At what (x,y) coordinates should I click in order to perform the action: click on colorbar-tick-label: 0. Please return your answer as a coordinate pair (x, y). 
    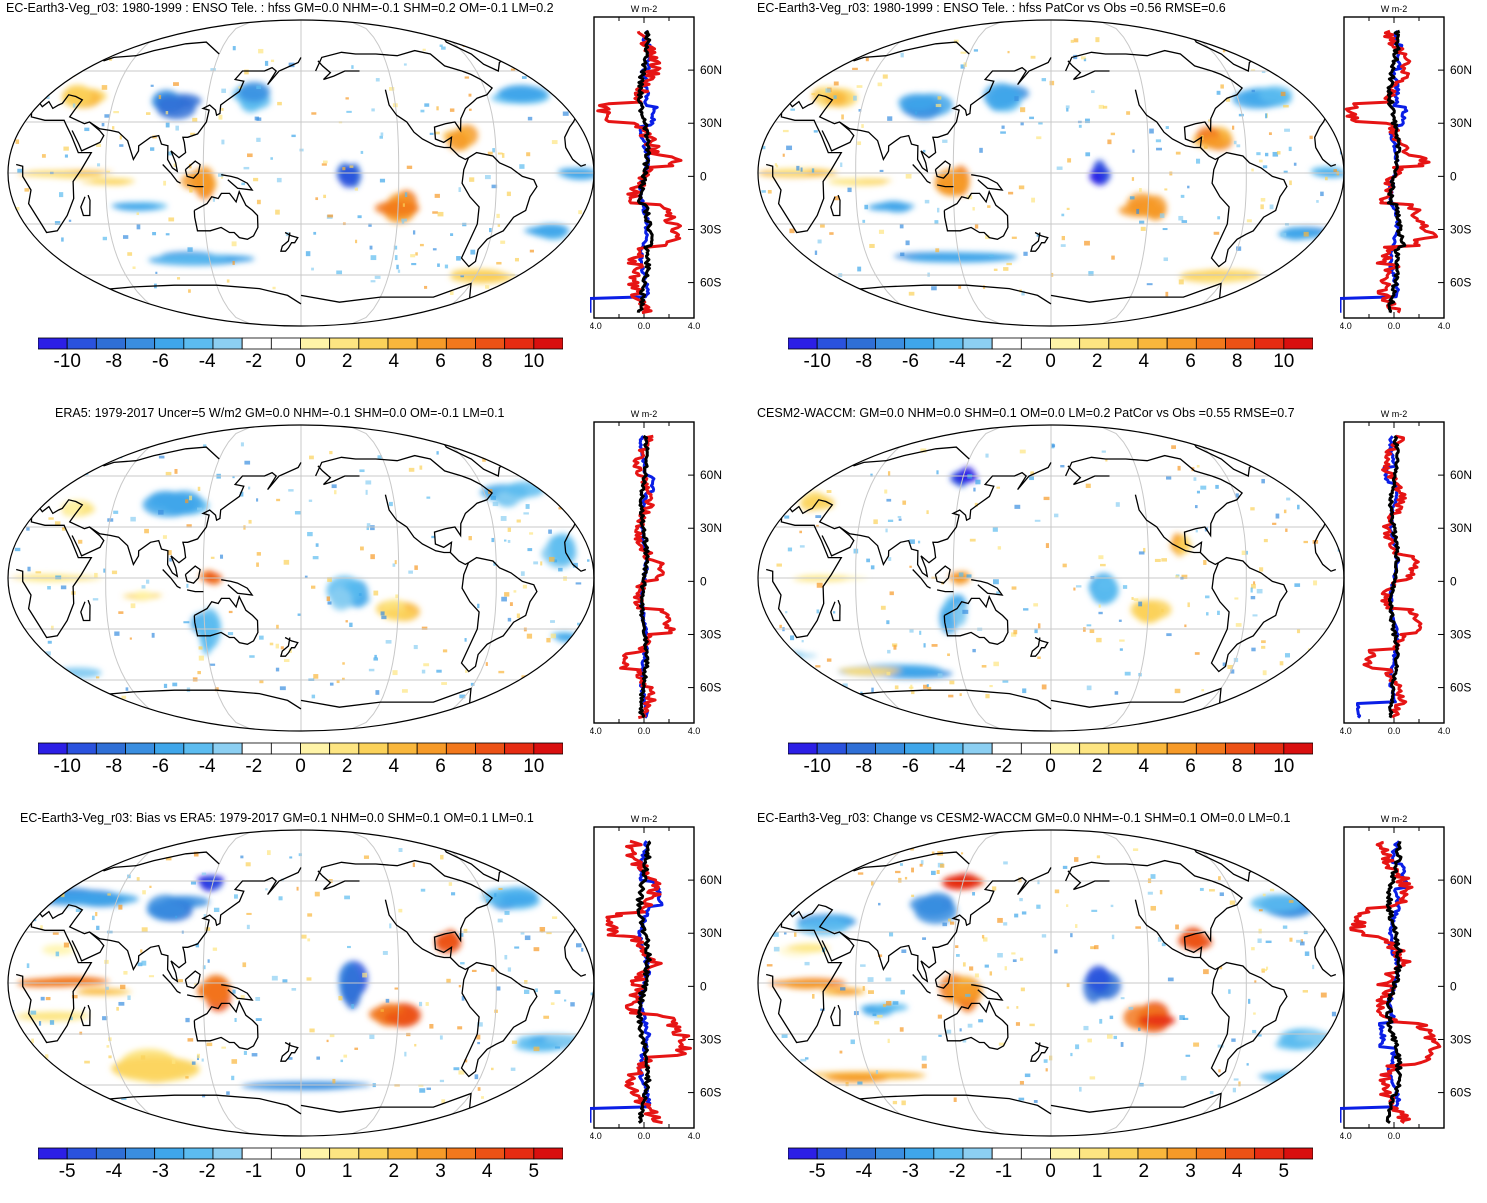
    Looking at the image, I should click on (1050, 361).